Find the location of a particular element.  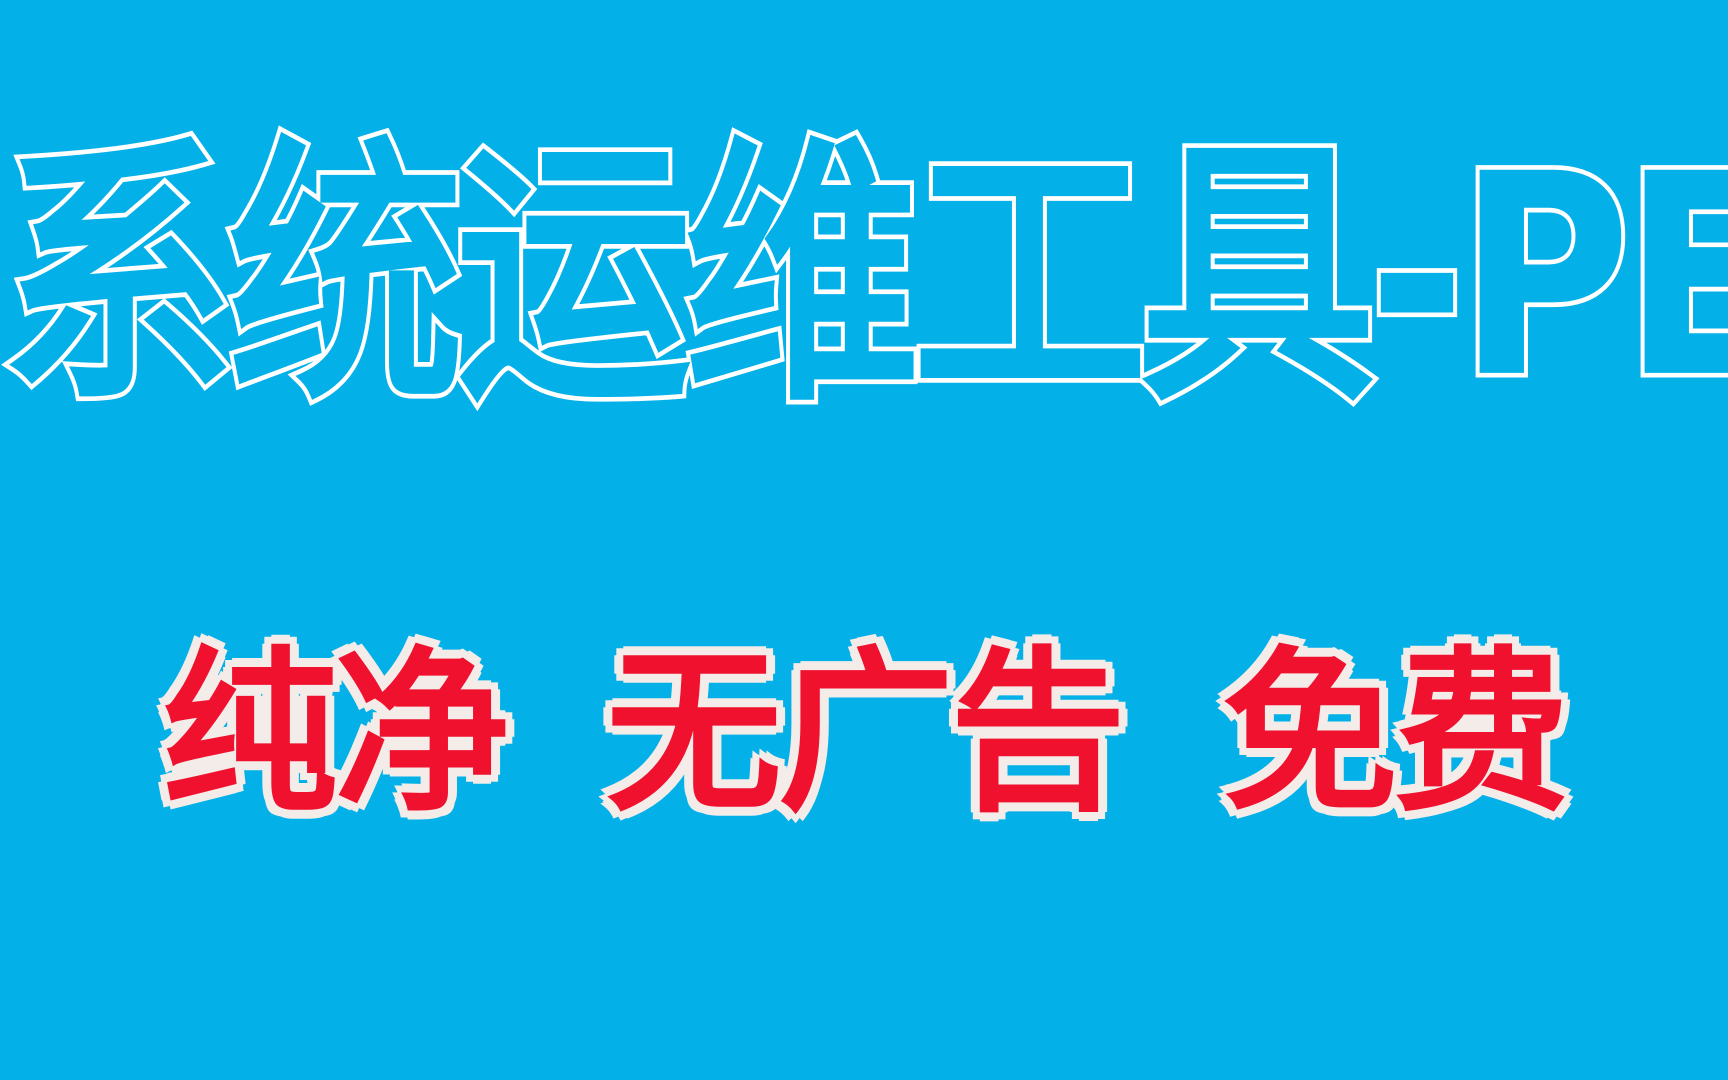

tag-free: 免费 is located at coordinates (1396, 733).